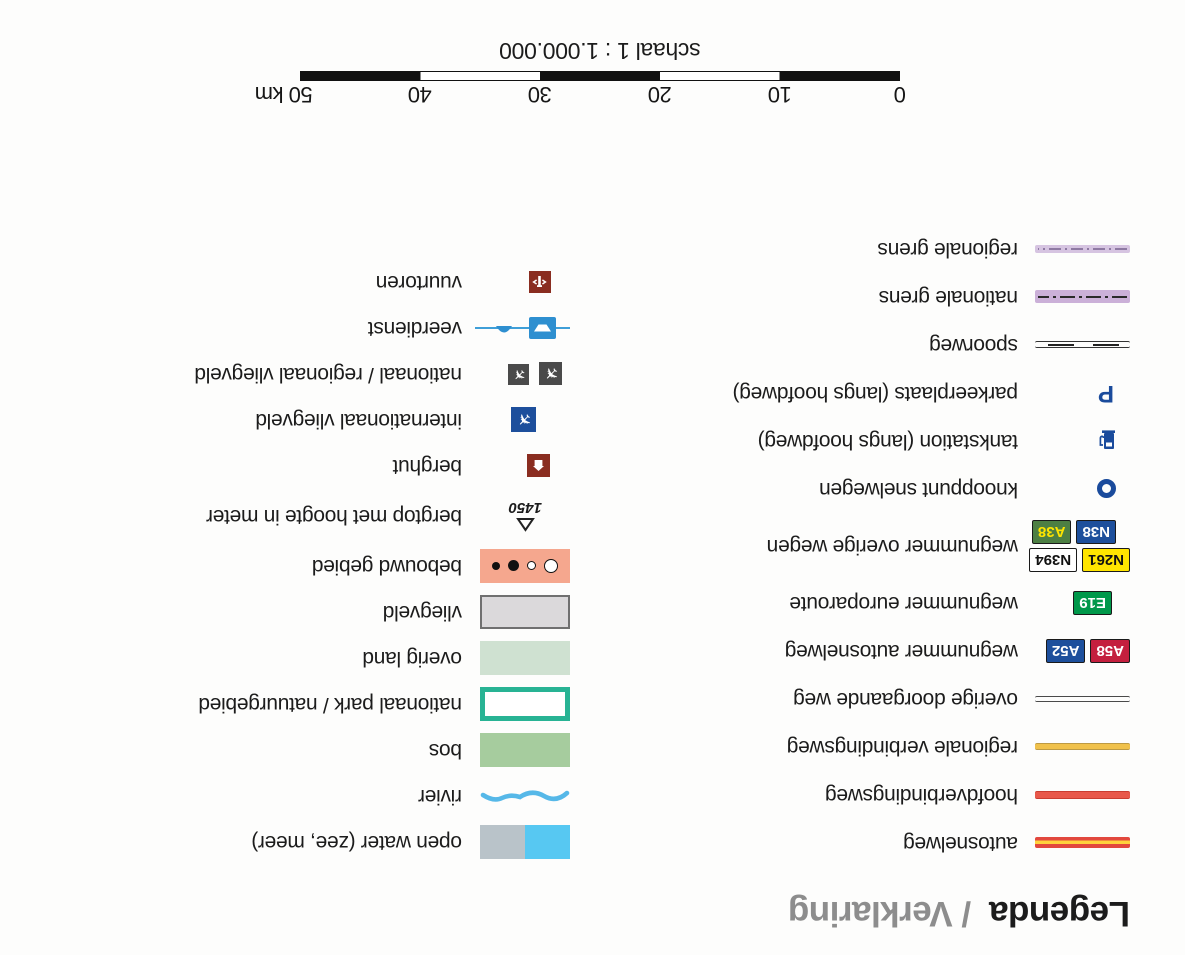 The image size is (1185, 955). I want to click on legend-item-open-water: open water (zee, meer), so click(300, 842).